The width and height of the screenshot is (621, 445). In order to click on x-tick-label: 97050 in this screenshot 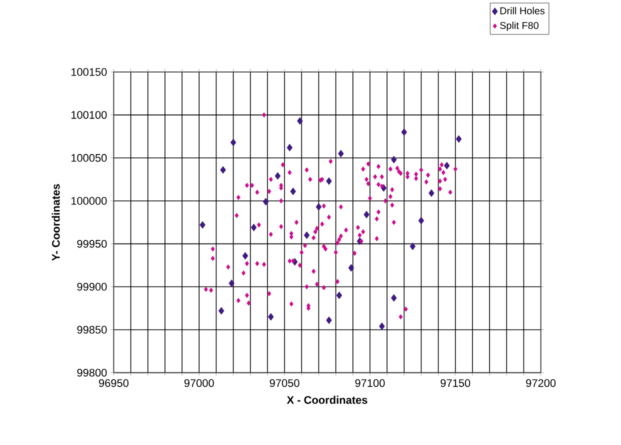, I will do `click(285, 383)`.